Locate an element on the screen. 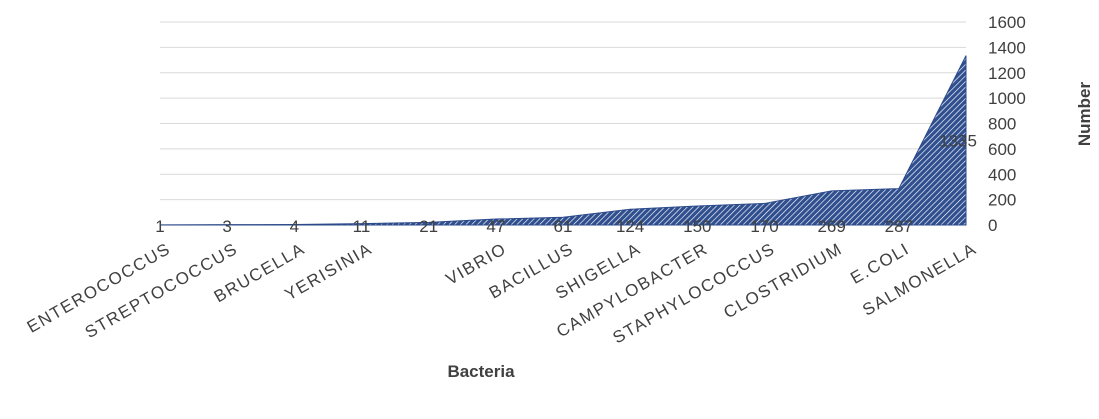  data-label: 11 is located at coordinates (362, 226).